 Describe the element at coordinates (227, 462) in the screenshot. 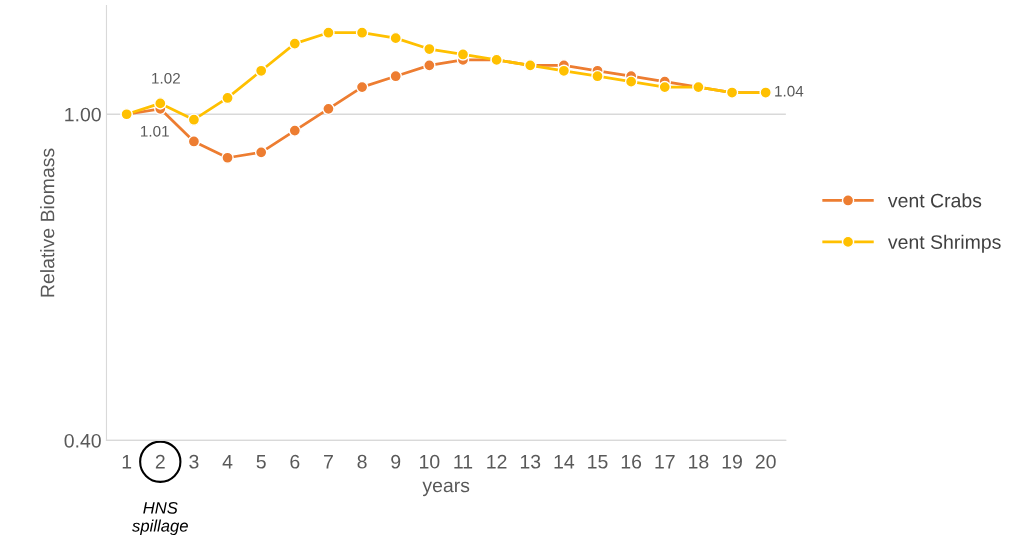

I see `x-tick-label: 4` at that location.